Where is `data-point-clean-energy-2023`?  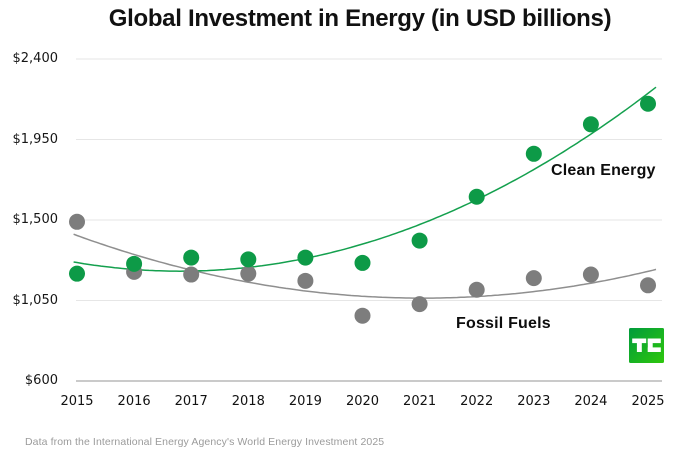 data-point-clean-energy-2023 is located at coordinates (533, 153).